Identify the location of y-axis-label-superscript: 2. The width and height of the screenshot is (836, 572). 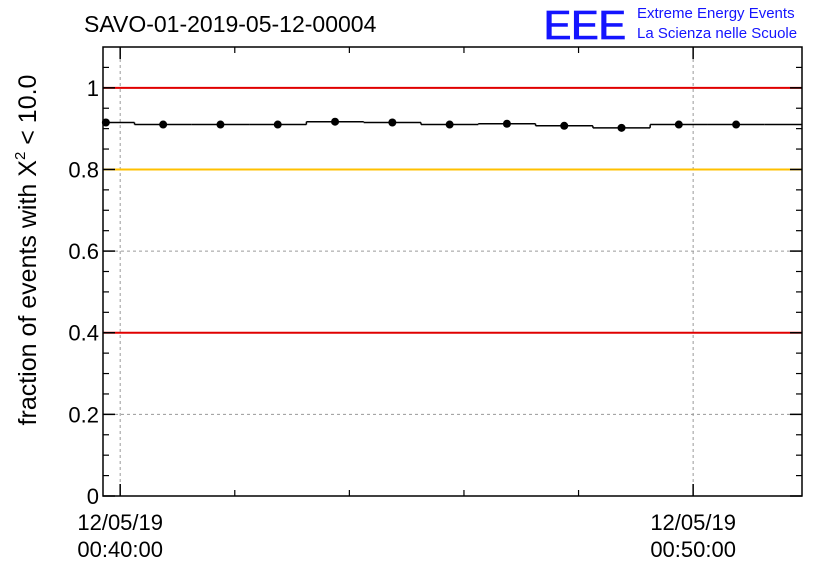
(20, 156).